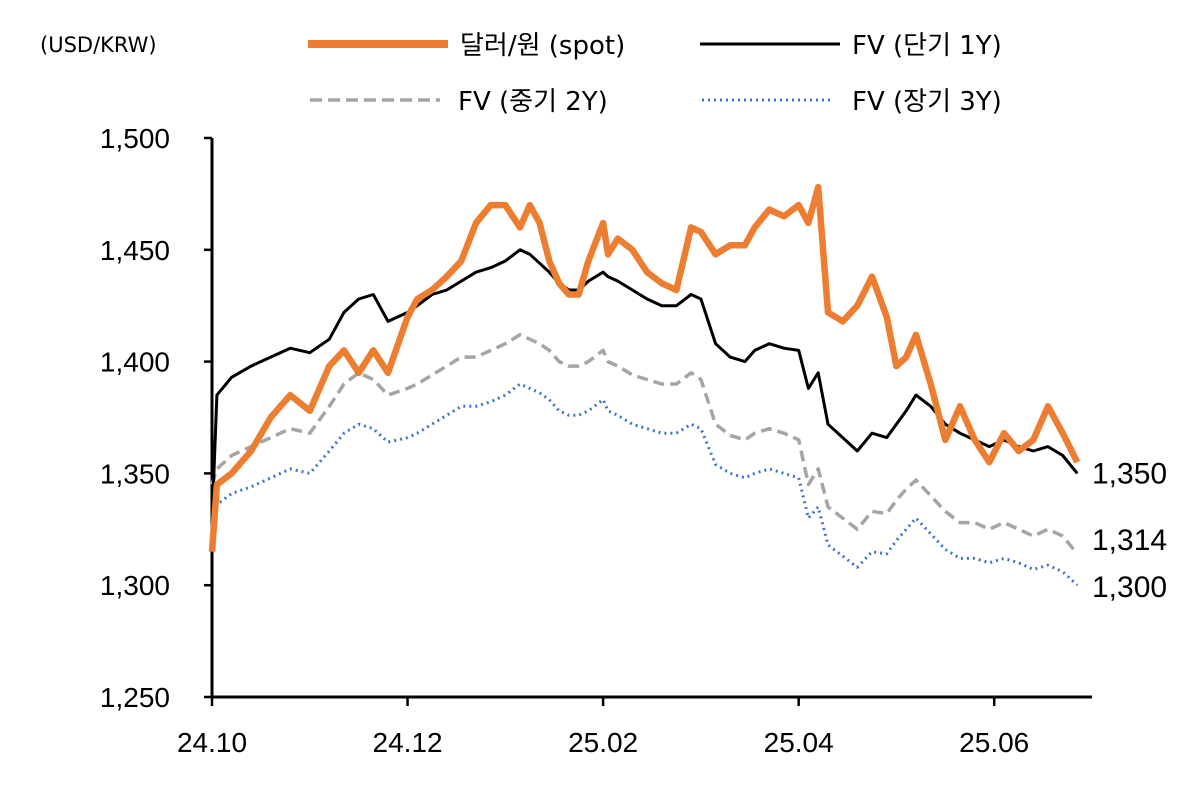 This screenshot has height=810, width=1200. I want to click on x-tick-label: 25.04, so click(799, 742).